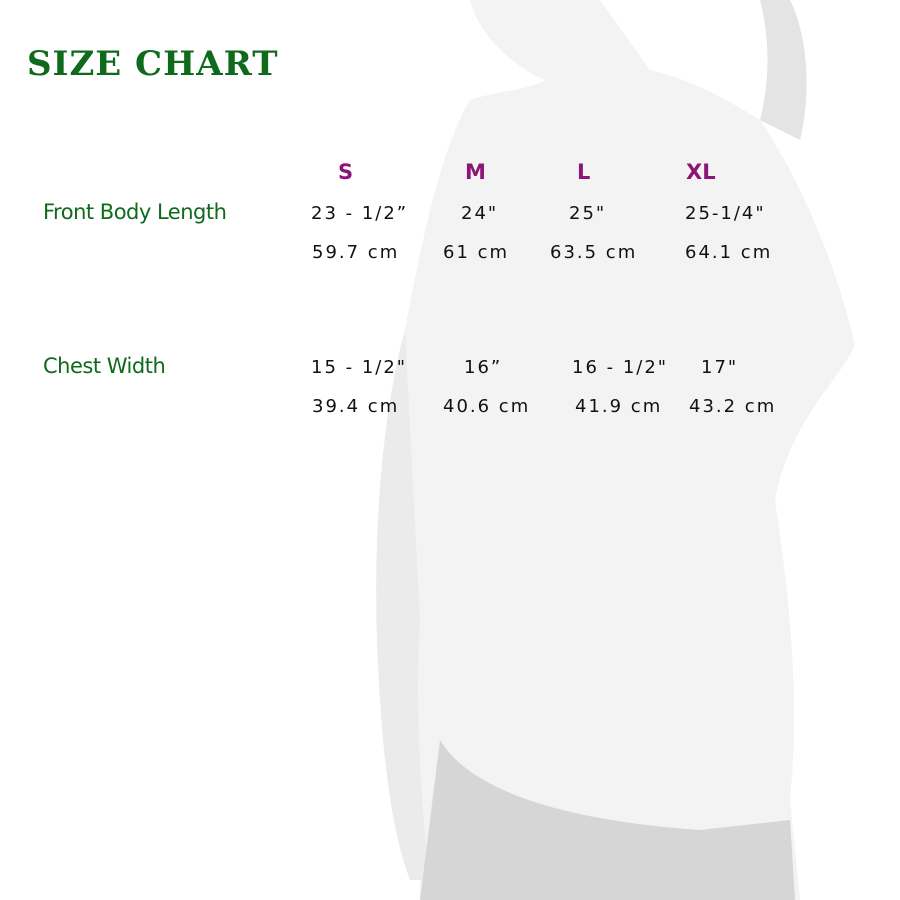  What do you see at coordinates (104, 366) in the screenshot?
I see `row-label-chest-width: Chest Width` at bounding box center [104, 366].